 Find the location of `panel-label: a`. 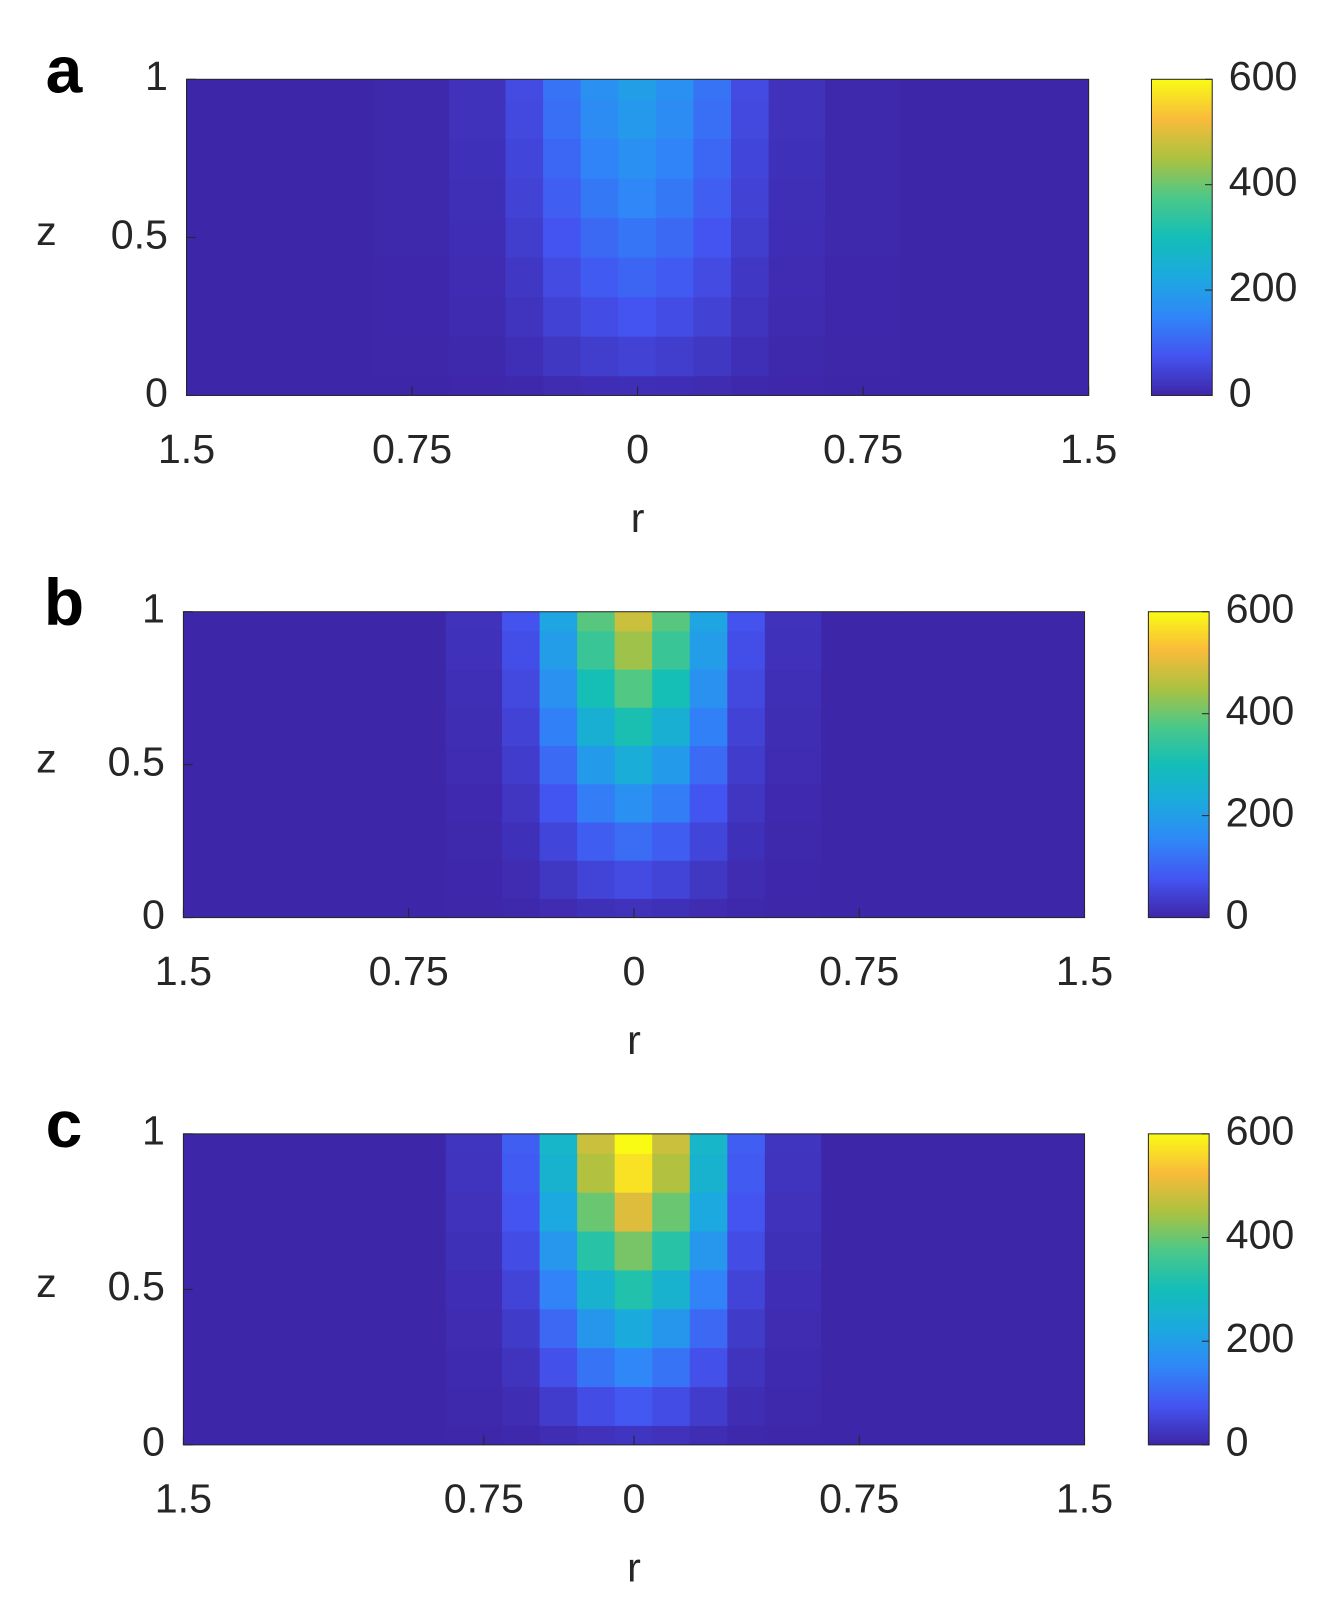

panel-label: a is located at coordinates (65, 70).